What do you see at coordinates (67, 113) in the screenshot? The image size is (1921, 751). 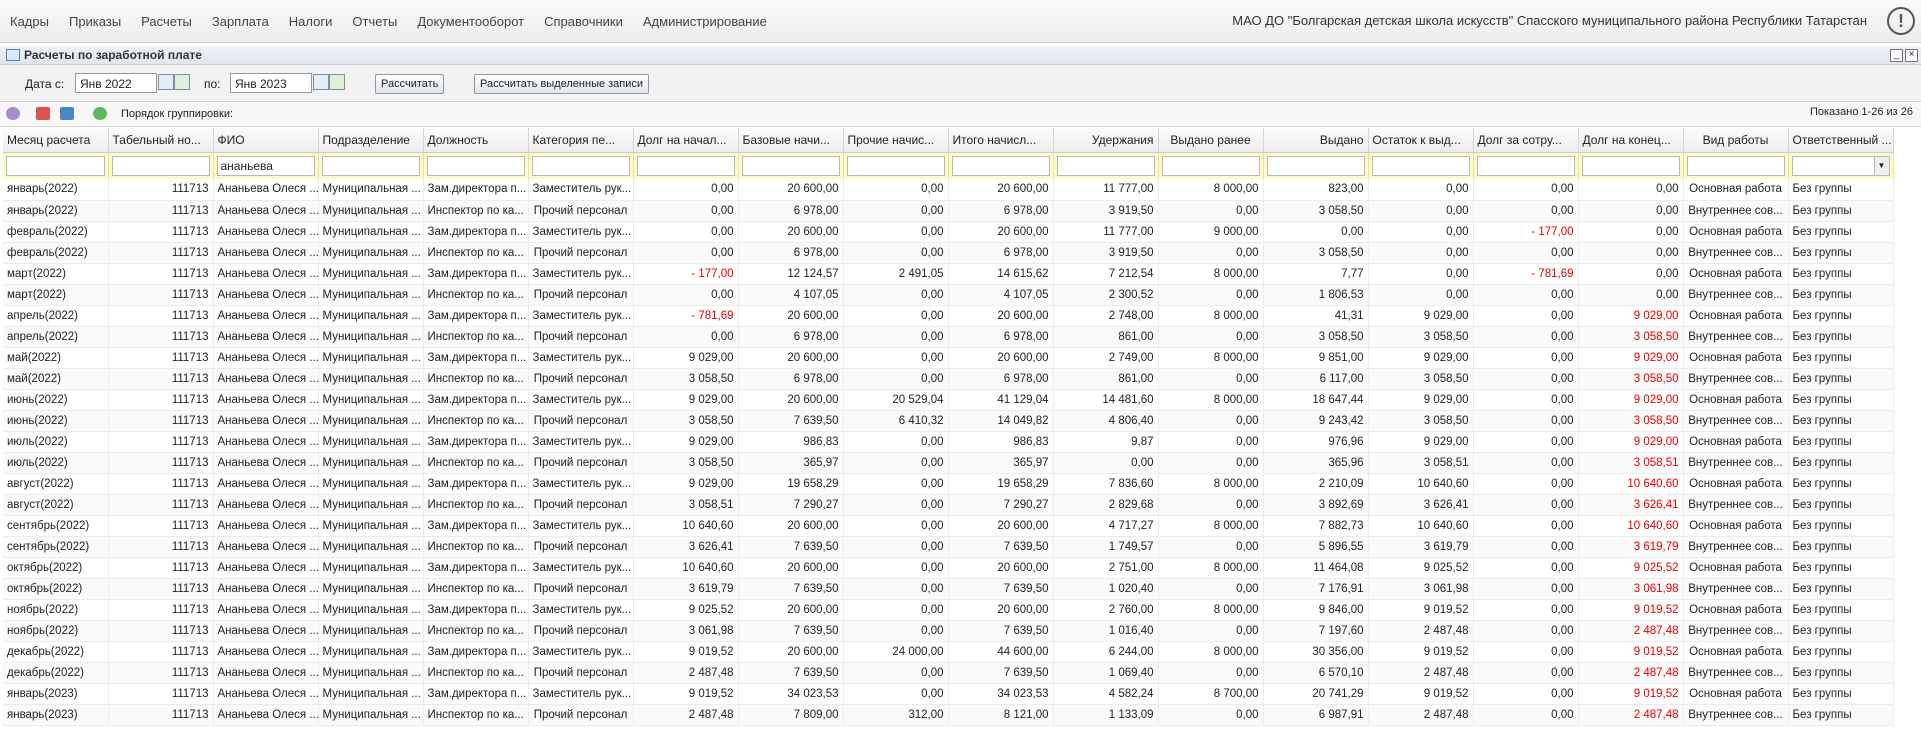 I see `print-menu` at bounding box center [67, 113].